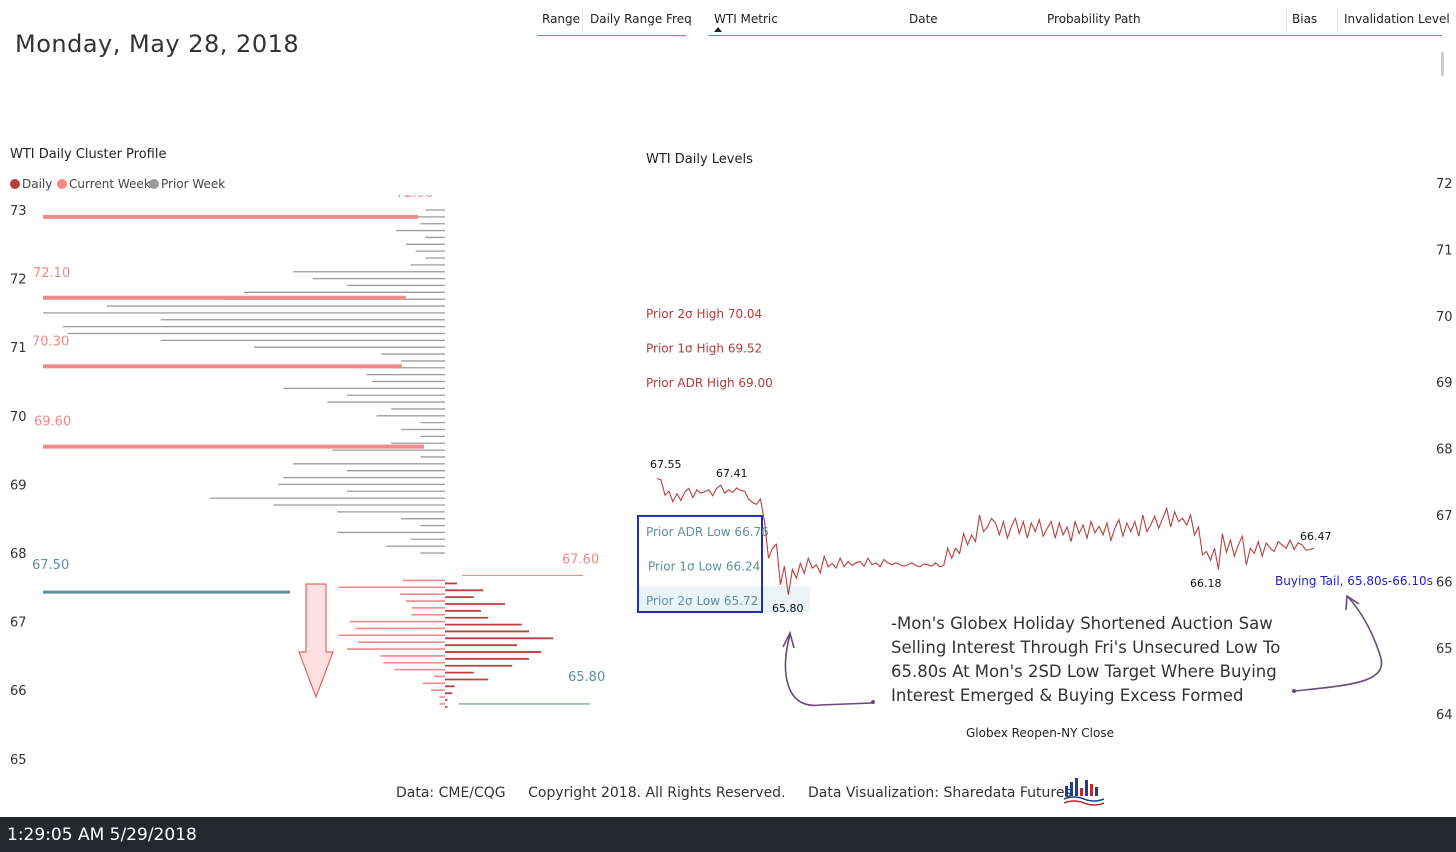  Describe the element at coordinates (102, 835) in the screenshot. I see `status-timestamp: 1:29:05 AM 5/29/2018` at that location.